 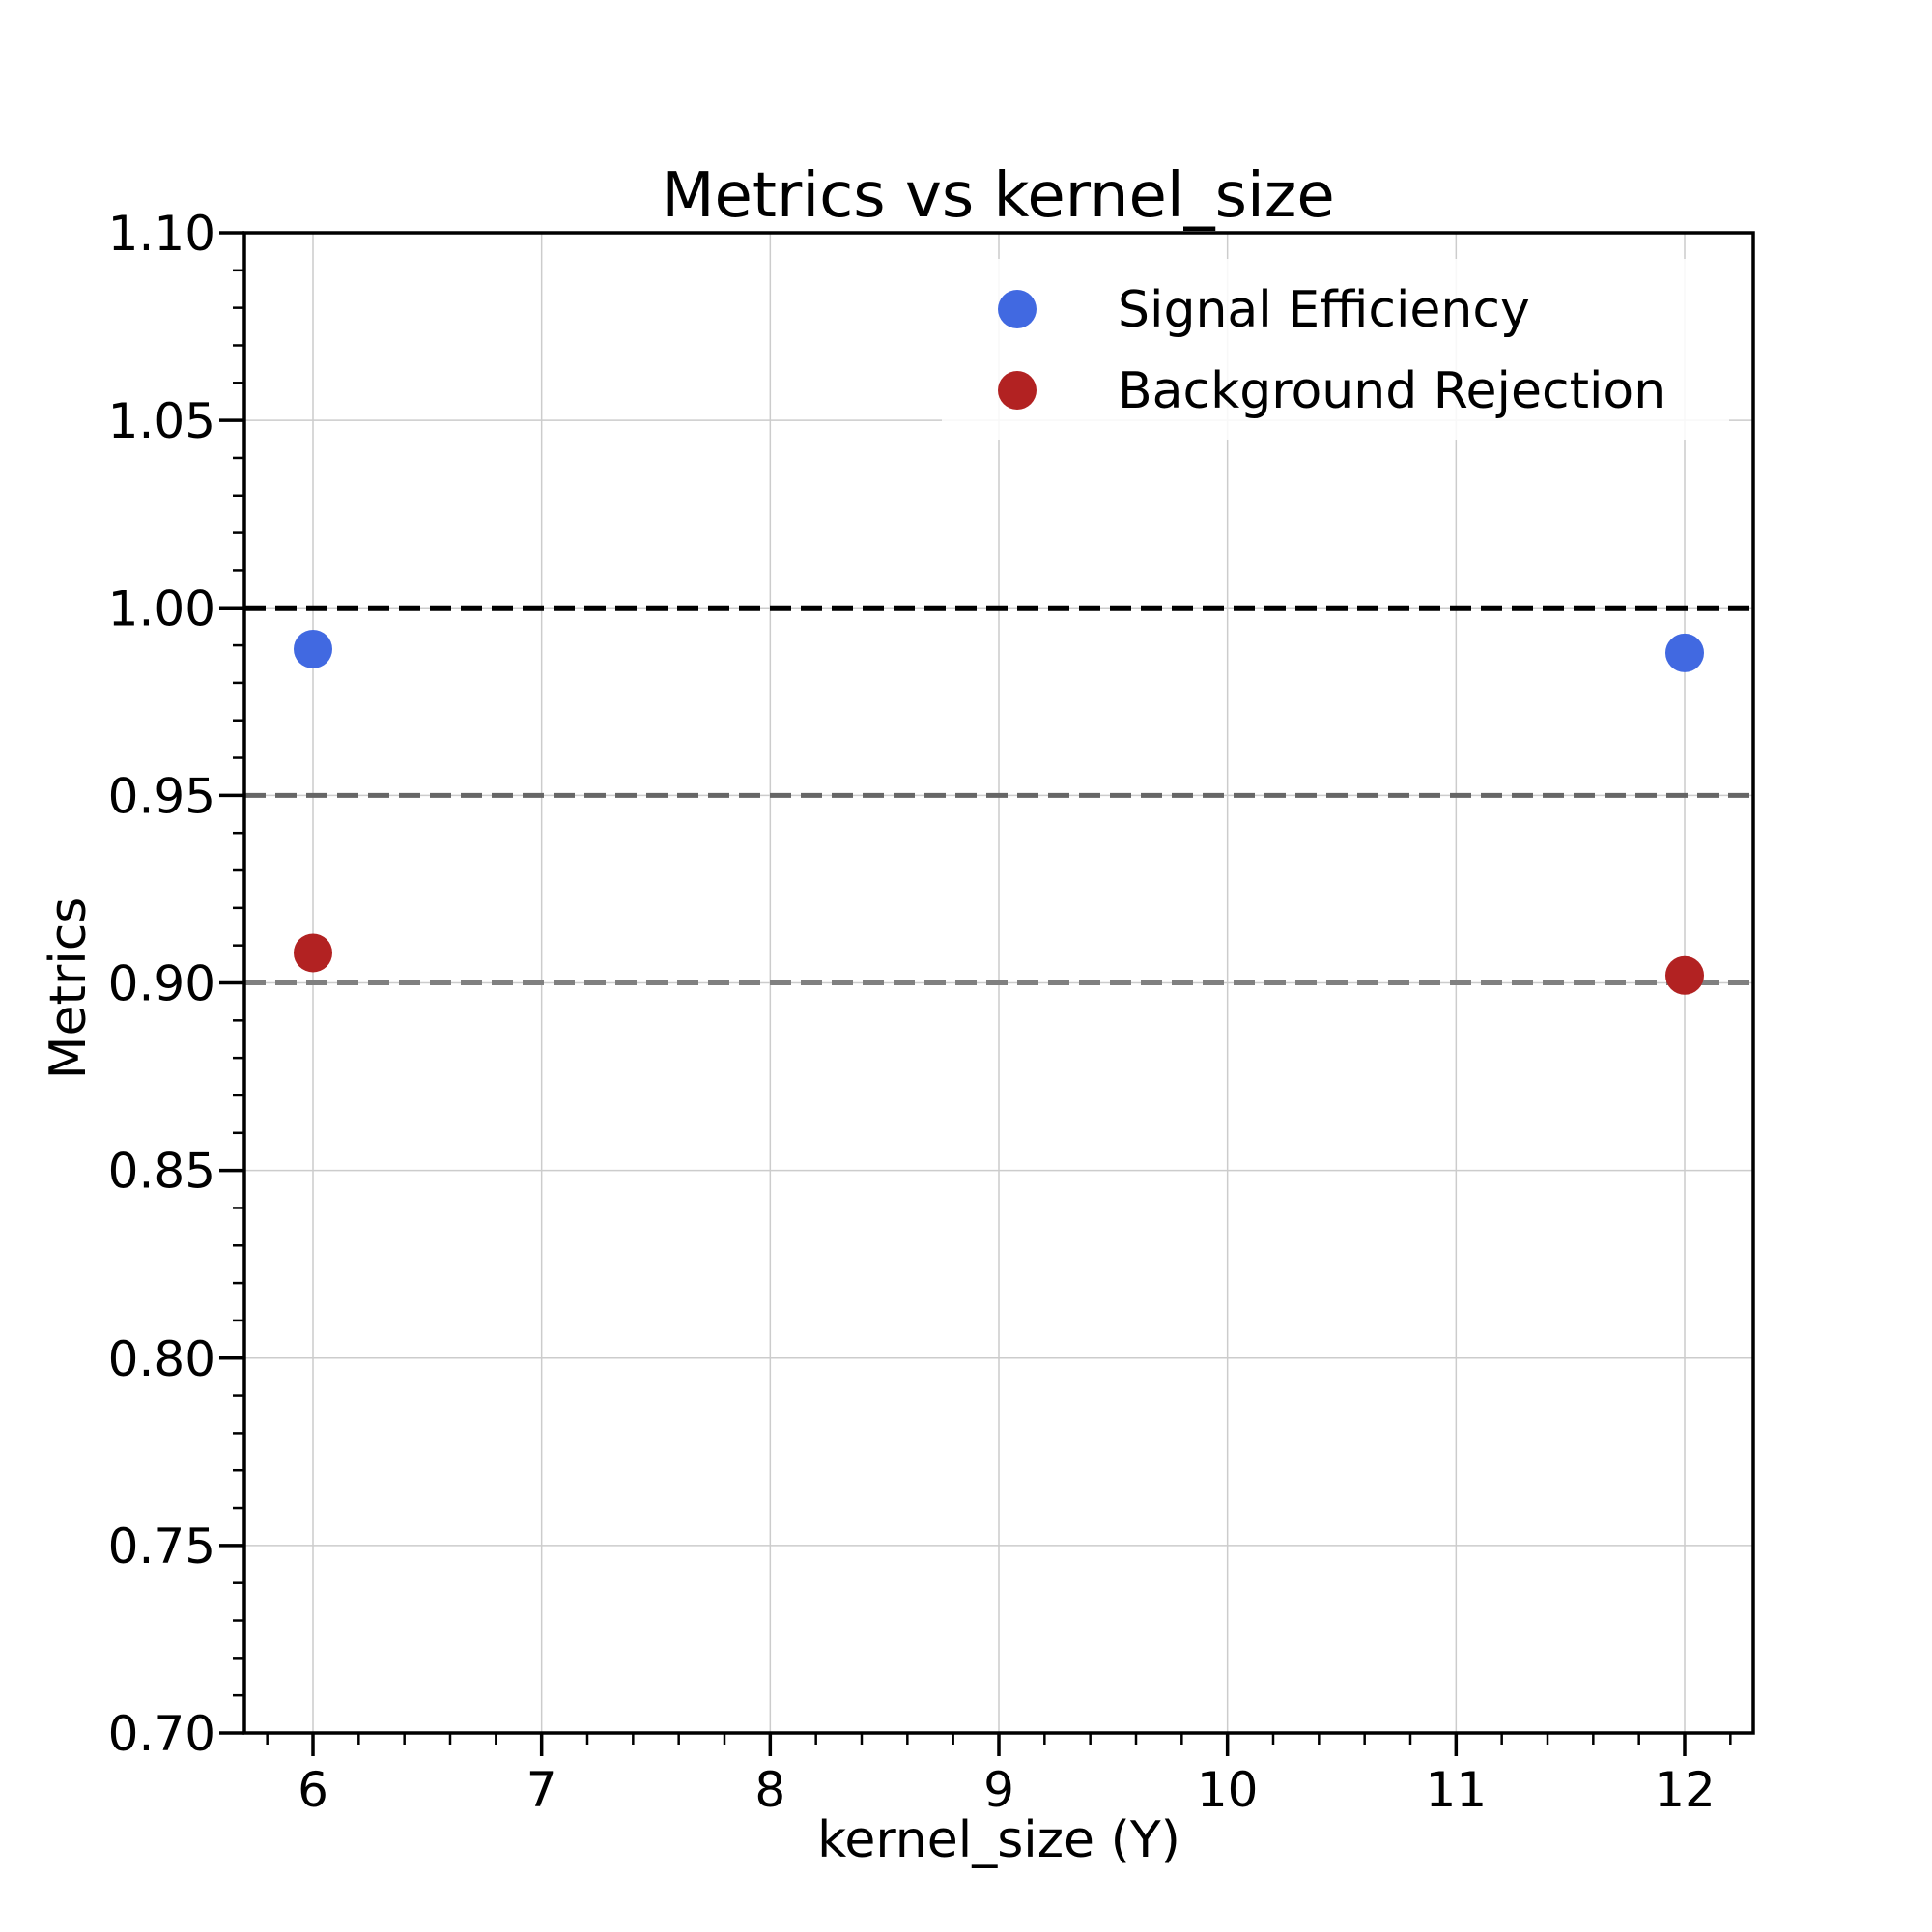 What do you see at coordinates (1685, 1790) in the screenshot?
I see `x-tick-label: 12` at bounding box center [1685, 1790].